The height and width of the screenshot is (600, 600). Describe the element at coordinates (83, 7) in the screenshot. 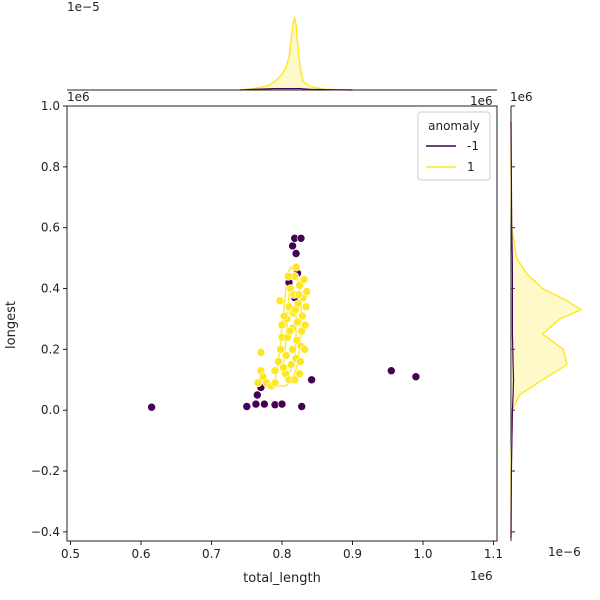

I see `top-marginal-offset-label: 1e−5` at that location.